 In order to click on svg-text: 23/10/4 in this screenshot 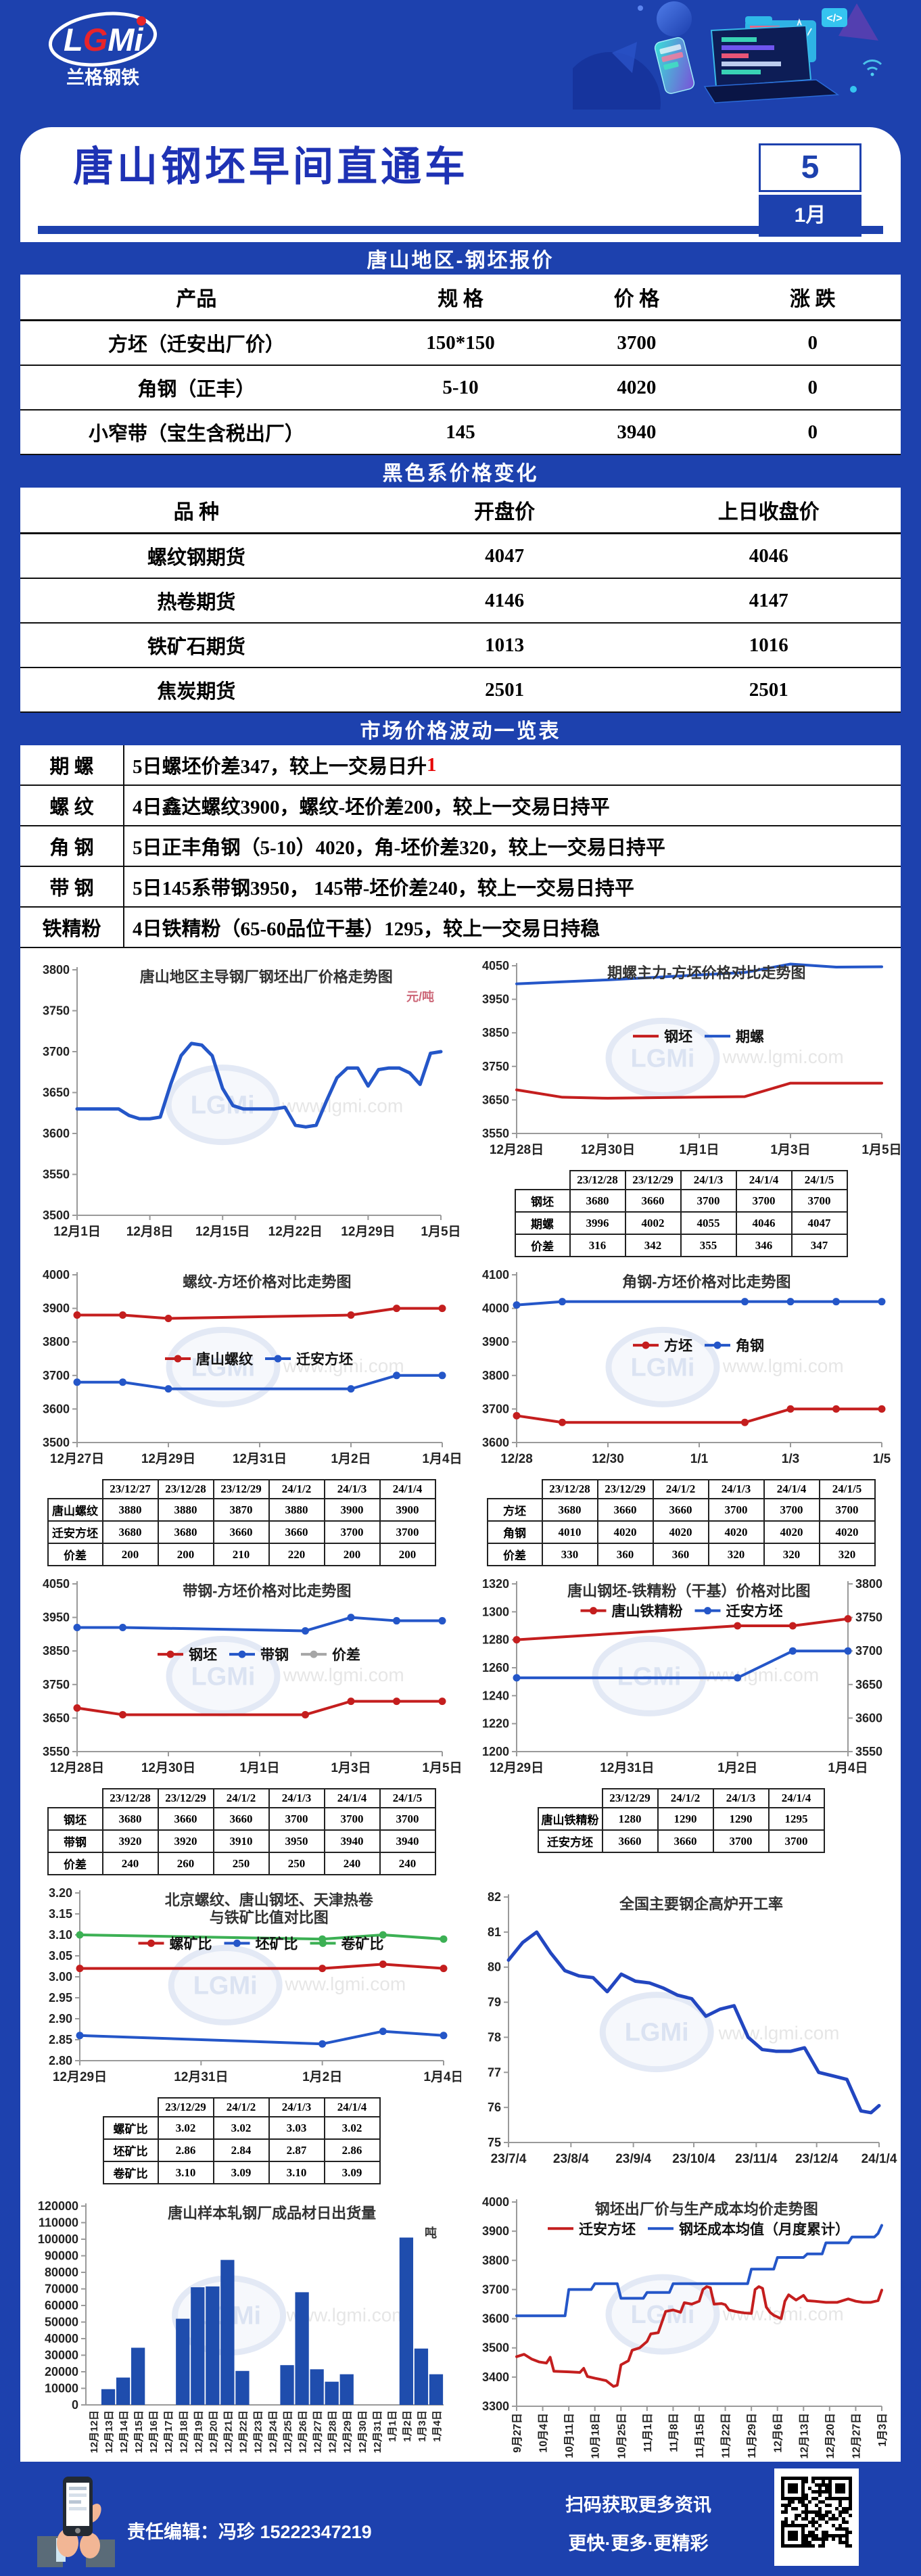, I will do `click(693, 2159)`.